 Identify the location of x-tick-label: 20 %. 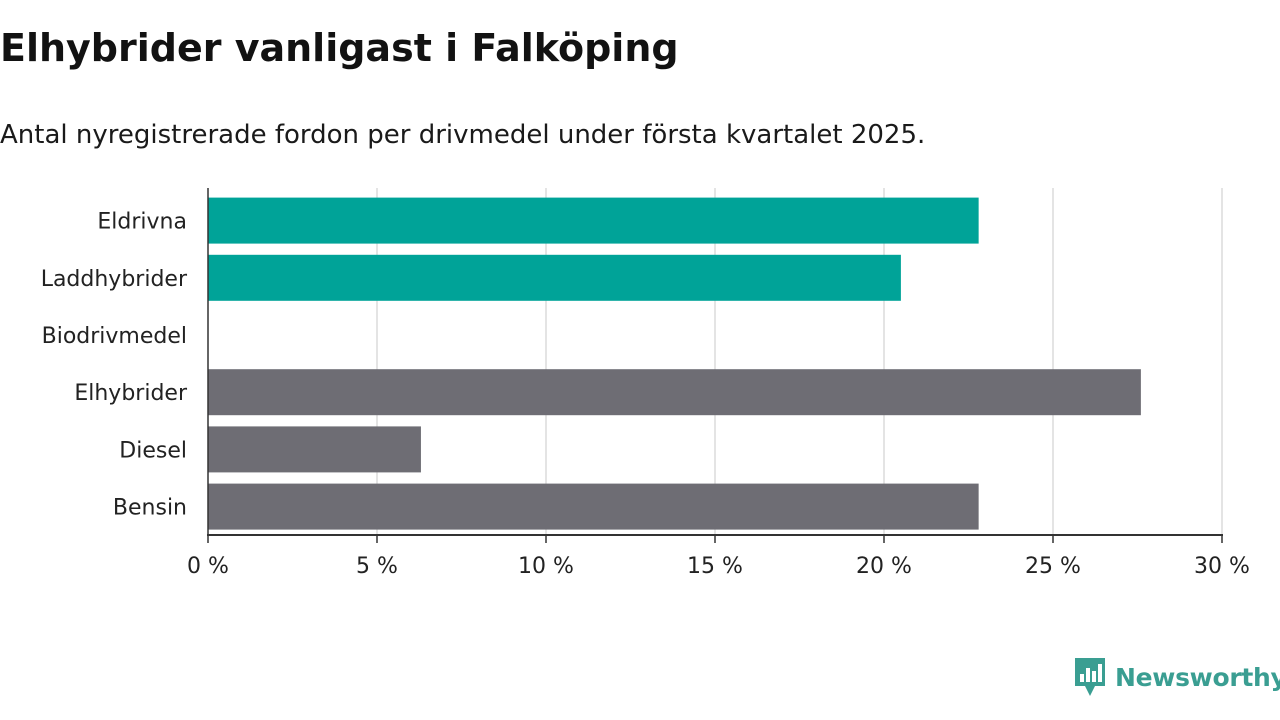
(884, 566).